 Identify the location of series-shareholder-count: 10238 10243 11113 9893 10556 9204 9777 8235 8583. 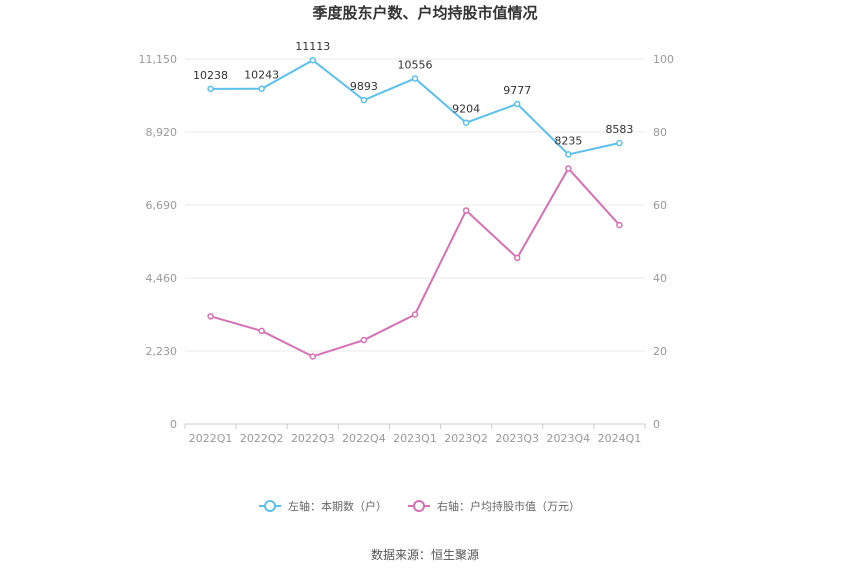
(413, 99).